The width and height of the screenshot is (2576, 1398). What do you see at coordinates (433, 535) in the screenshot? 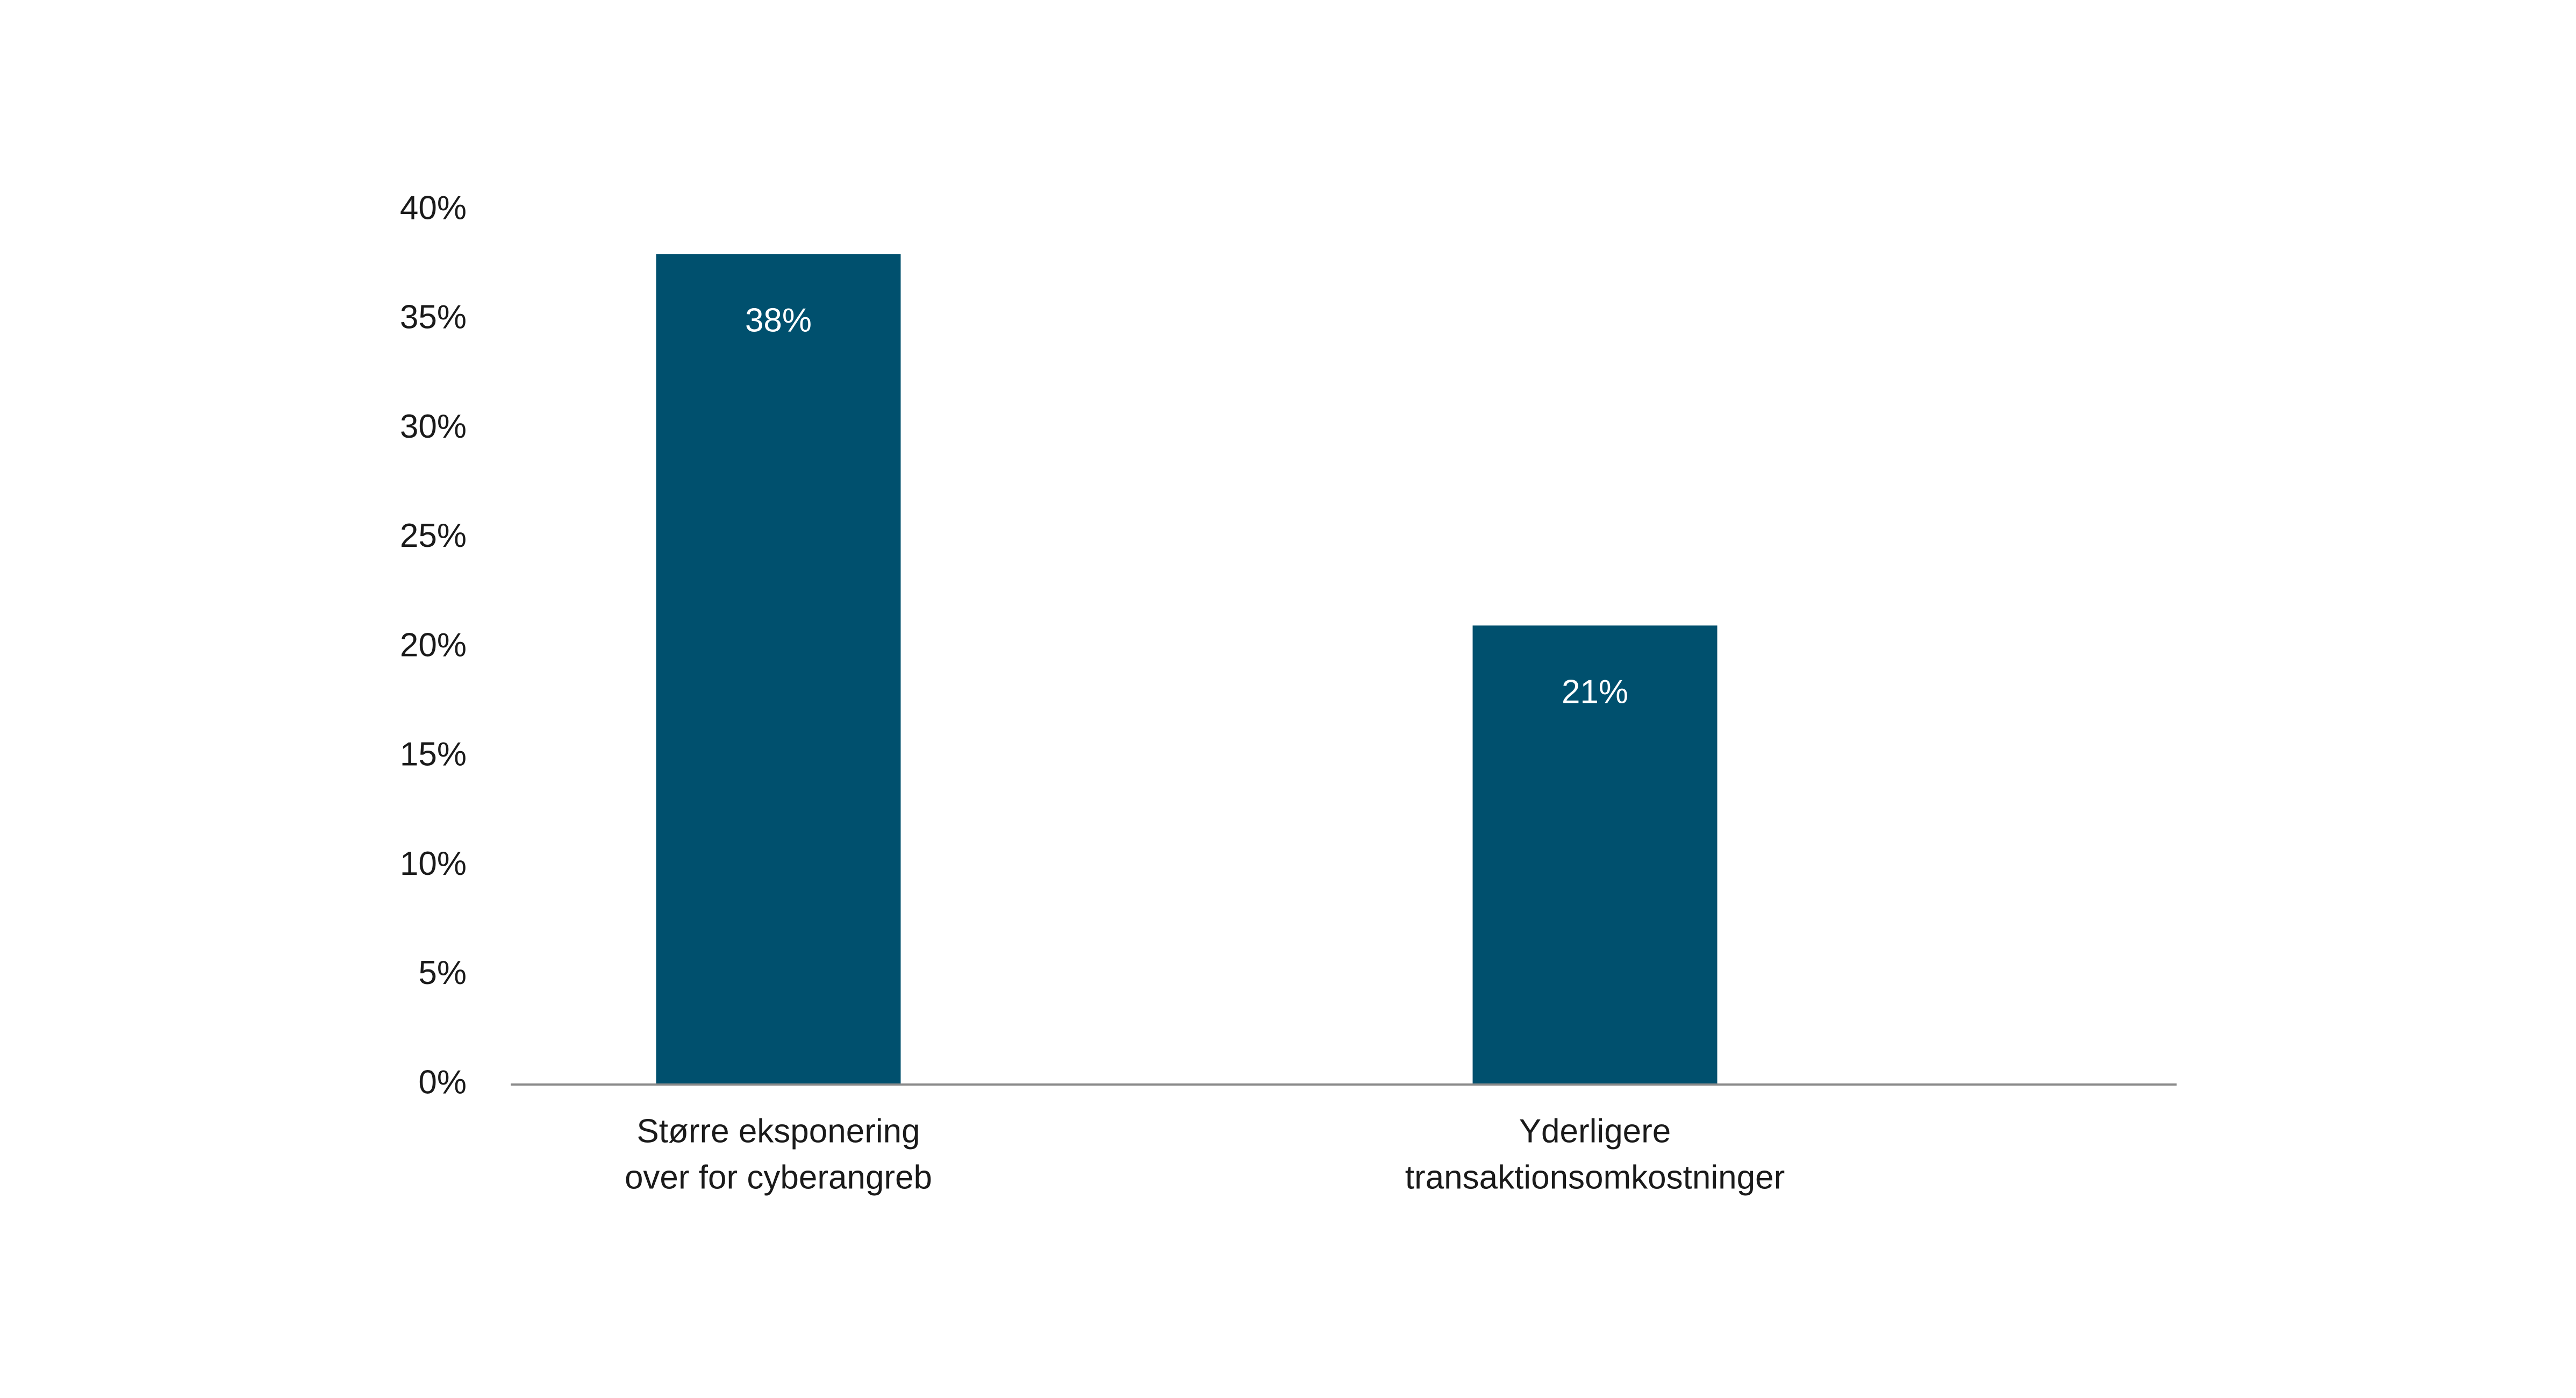
I see `y-tick-label: 25%` at bounding box center [433, 535].